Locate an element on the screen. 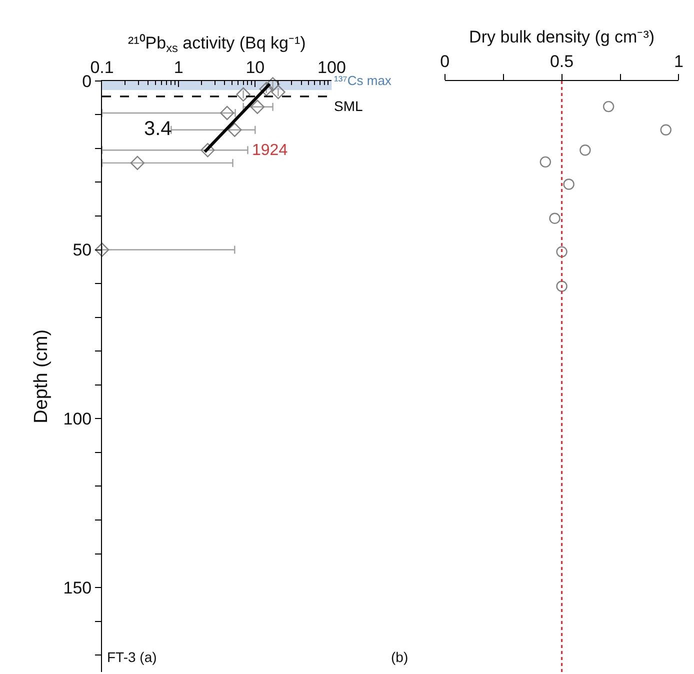  x-tick-label: 0 is located at coordinates (445, 62).